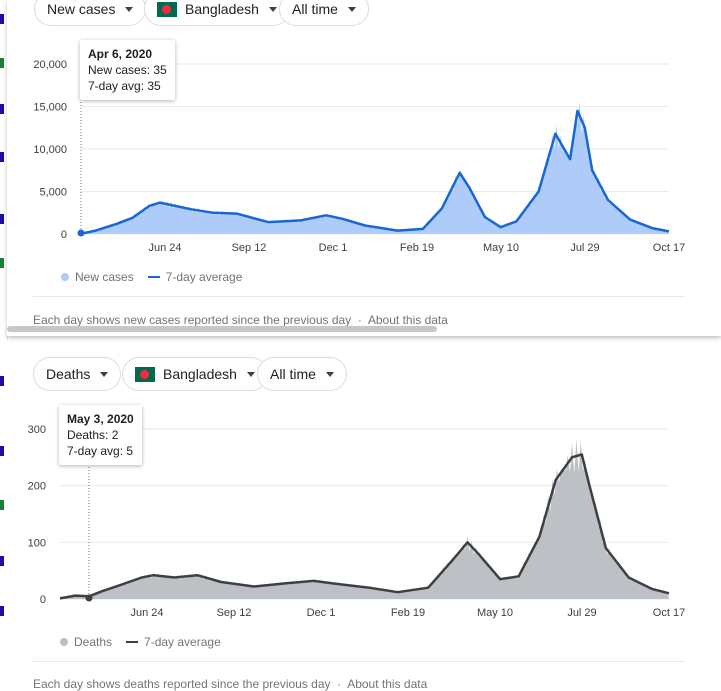 This screenshot has width=721, height=691. What do you see at coordinates (124, 86) in the screenshot?
I see `tooltip-average: 7-day avg: 35` at bounding box center [124, 86].